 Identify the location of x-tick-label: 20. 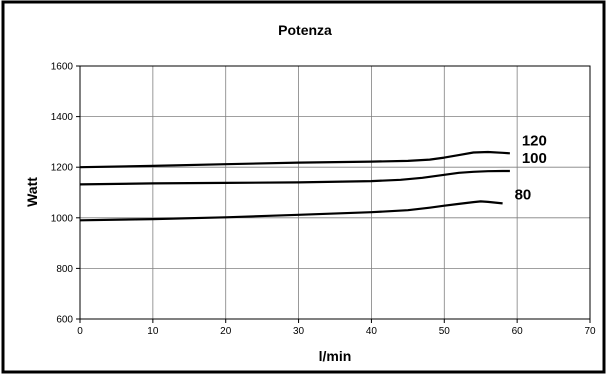
(226, 331).